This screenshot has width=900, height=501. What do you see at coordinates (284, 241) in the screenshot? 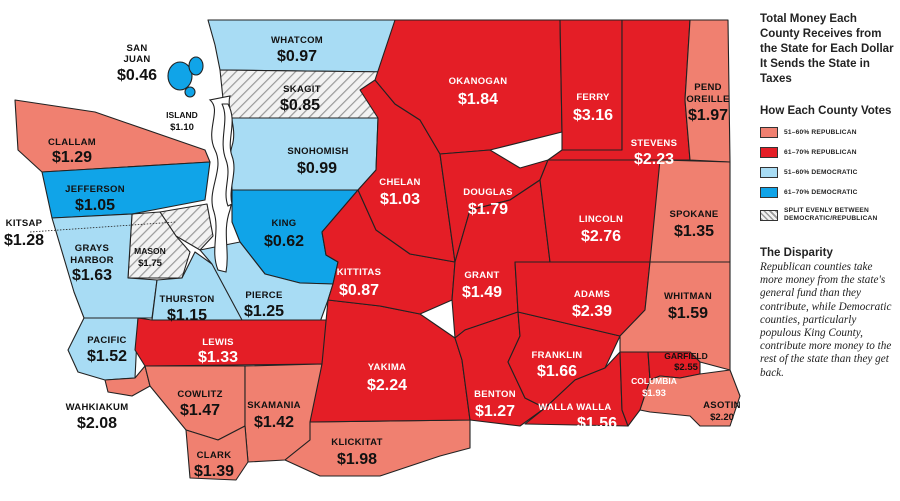
I see `label-king-value: $0.62` at bounding box center [284, 241].